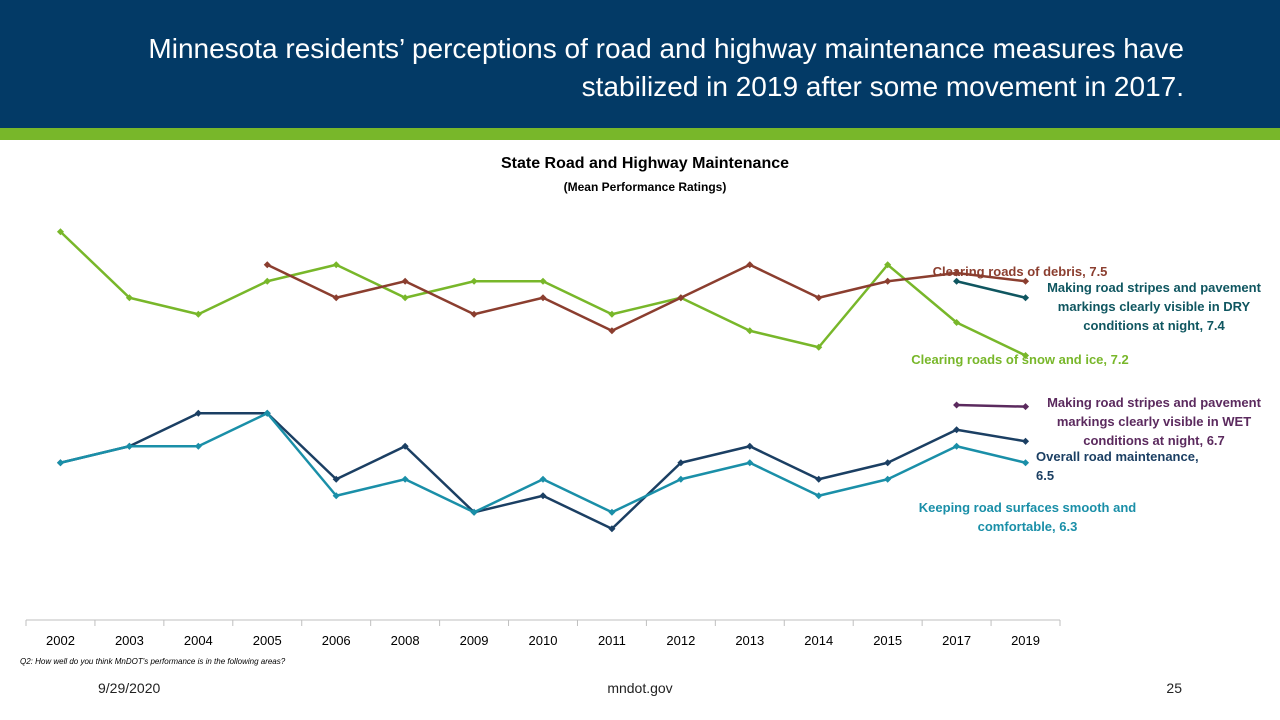  Describe the element at coordinates (749, 640) in the screenshot. I see `x-tick-label: 2013` at that location.